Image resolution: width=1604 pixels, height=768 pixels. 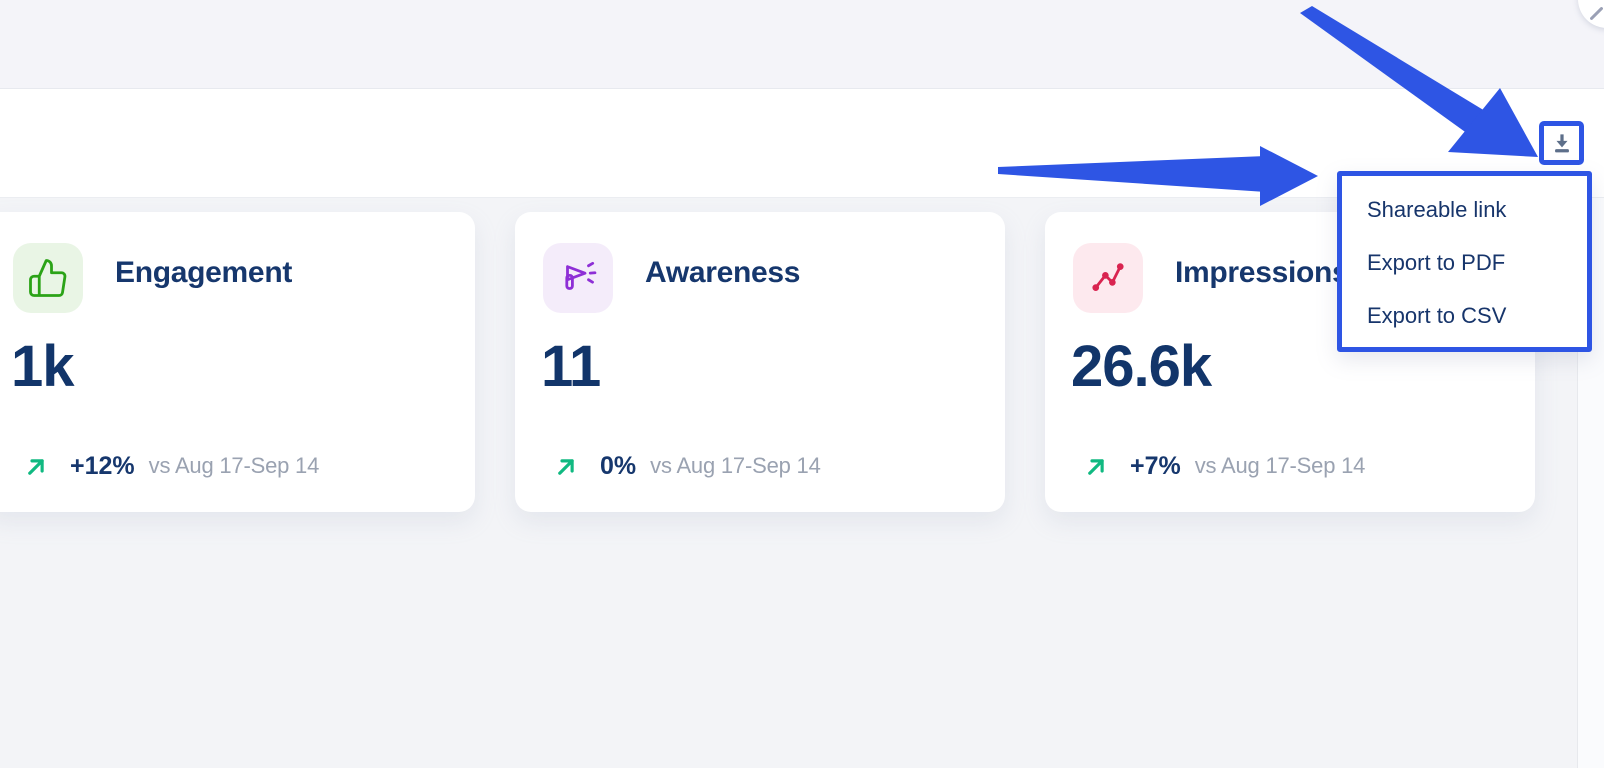 I want to click on metric-delta-row: 0% vs Aug 17-Sep 14, so click(x=687, y=466).